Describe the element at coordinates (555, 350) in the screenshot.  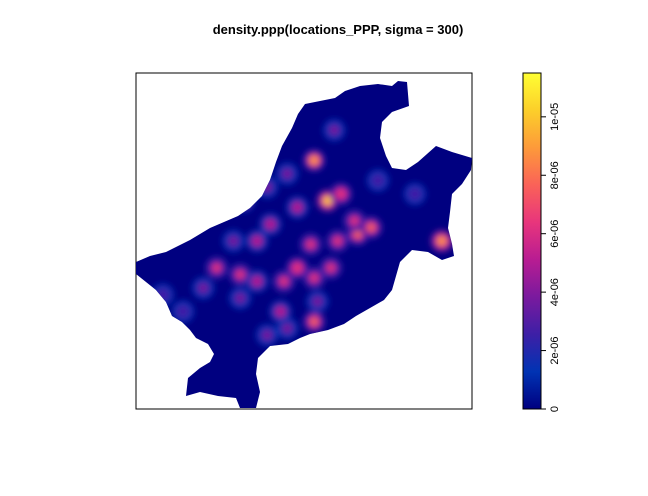
I see `colorbar-tick-label-1: 2e-06` at that location.